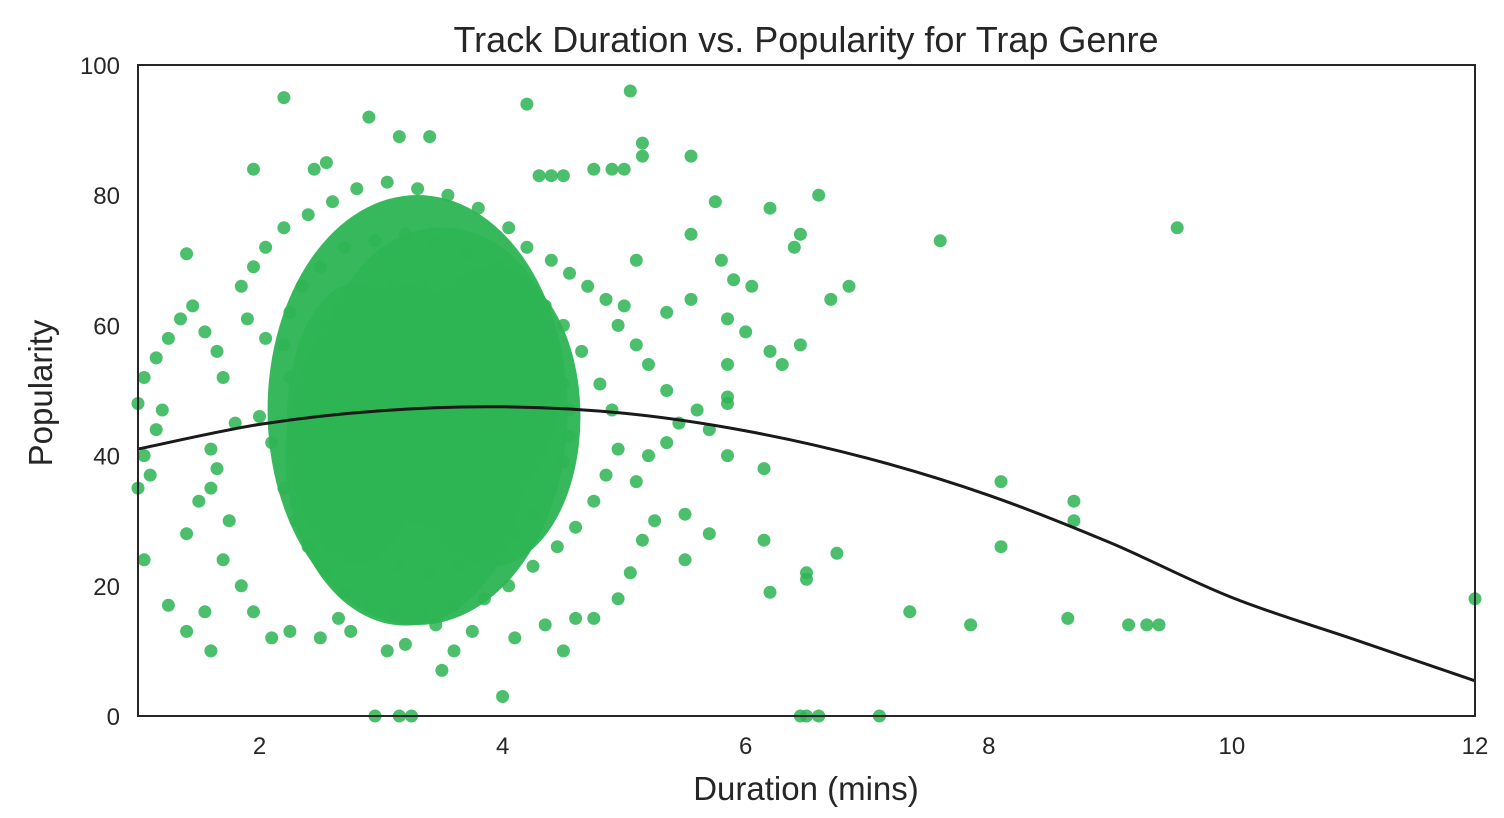  Describe the element at coordinates (100, 392) in the screenshot. I see `y-axis-ticks: 0 20 40 60 80 100` at that location.